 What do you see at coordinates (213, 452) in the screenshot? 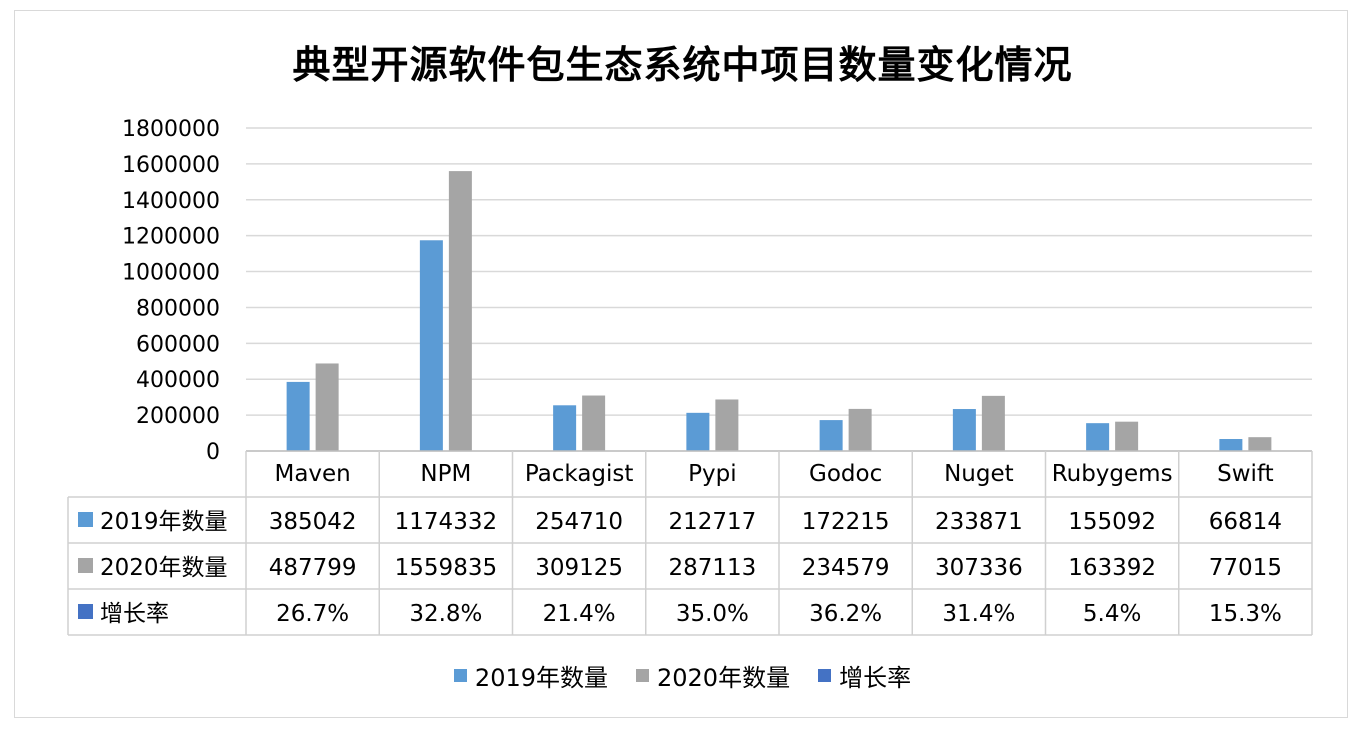
I see `y-tick-label: 0` at bounding box center [213, 452].